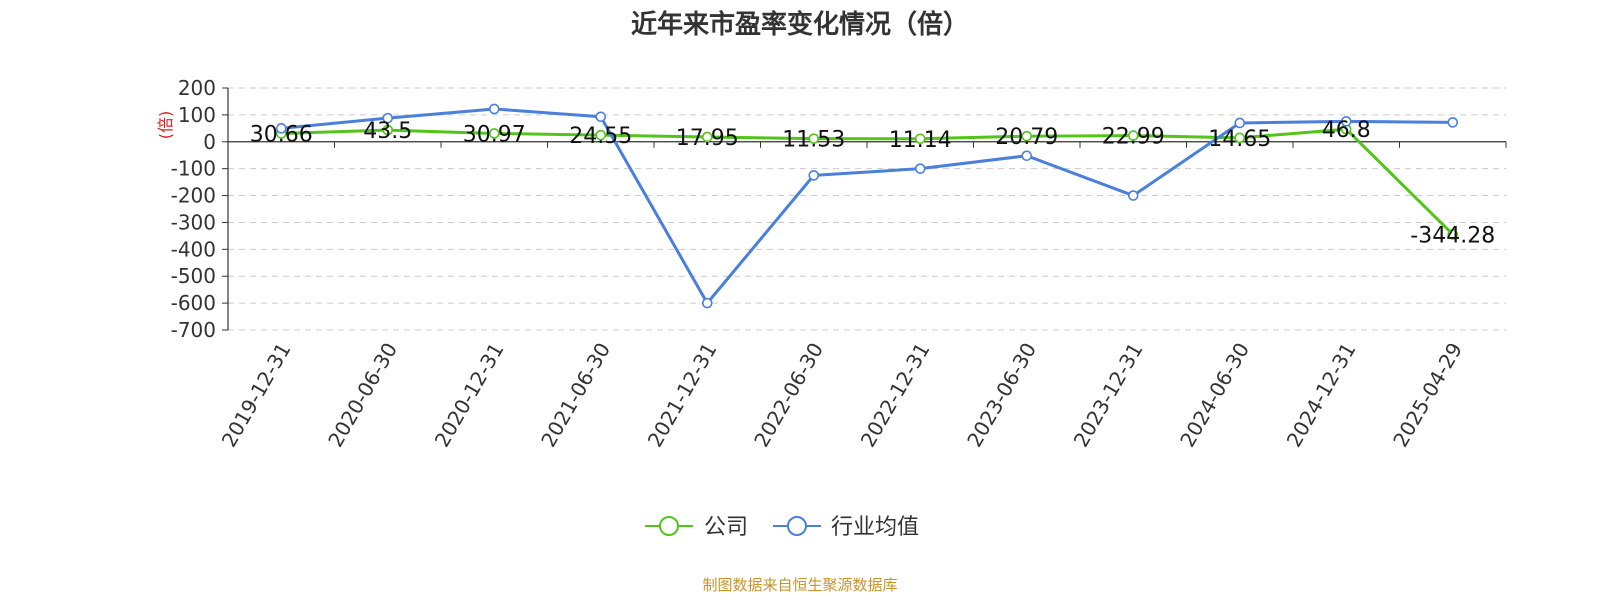 The image size is (1600, 600). I want to click on data-label: 43.5, so click(387, 131).